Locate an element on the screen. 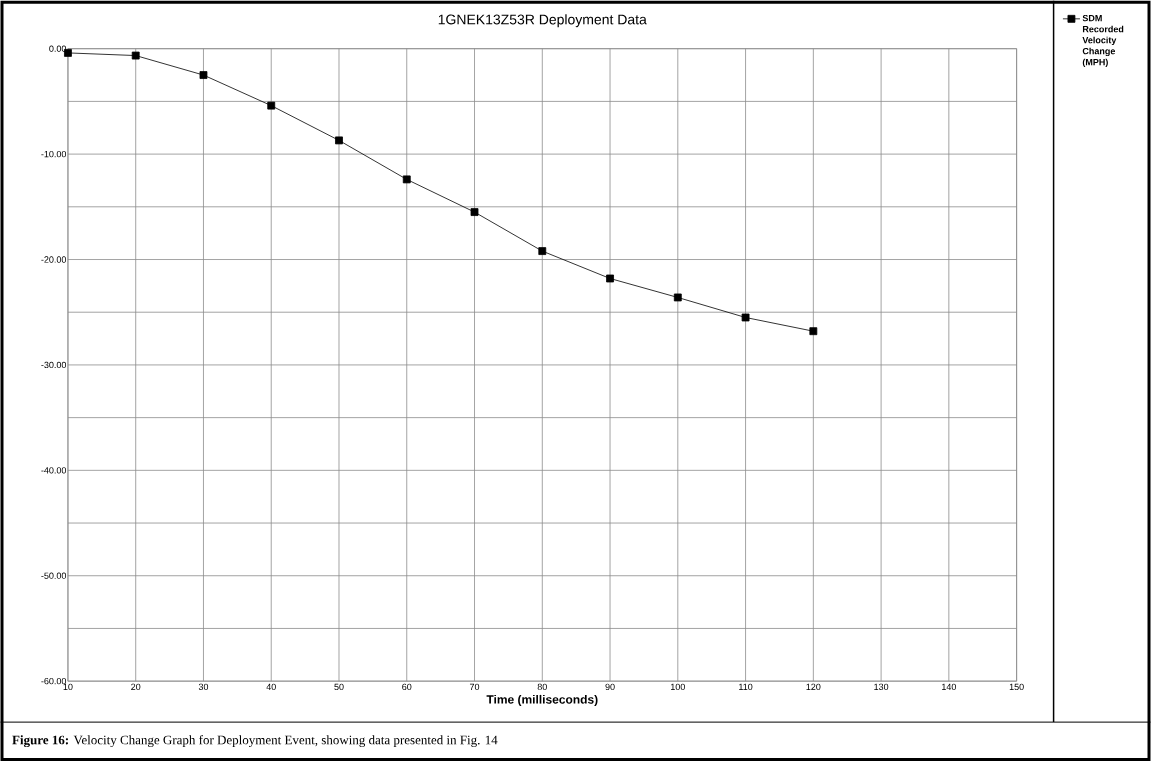 The width and height of the screenshot is (1151, 761). x-tick-label: 80 is located at coordinates (542, 687).